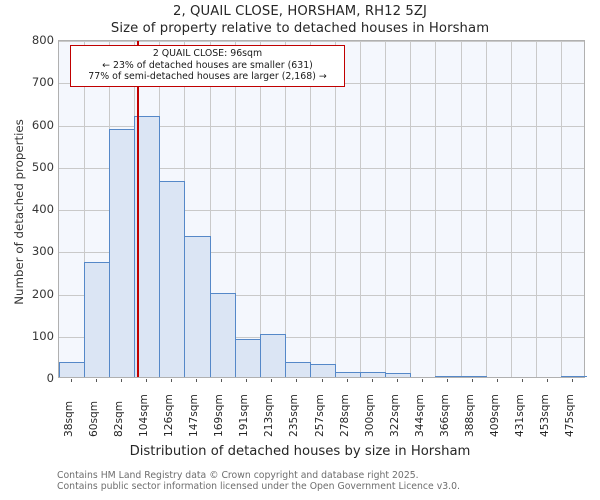 Image resolution: width=600 pixels, height=500 pixels. What do you see at coordinates (42, 209) in the screenshot?
I see `y-tick-label: 400` at bounding box center [42, 209].